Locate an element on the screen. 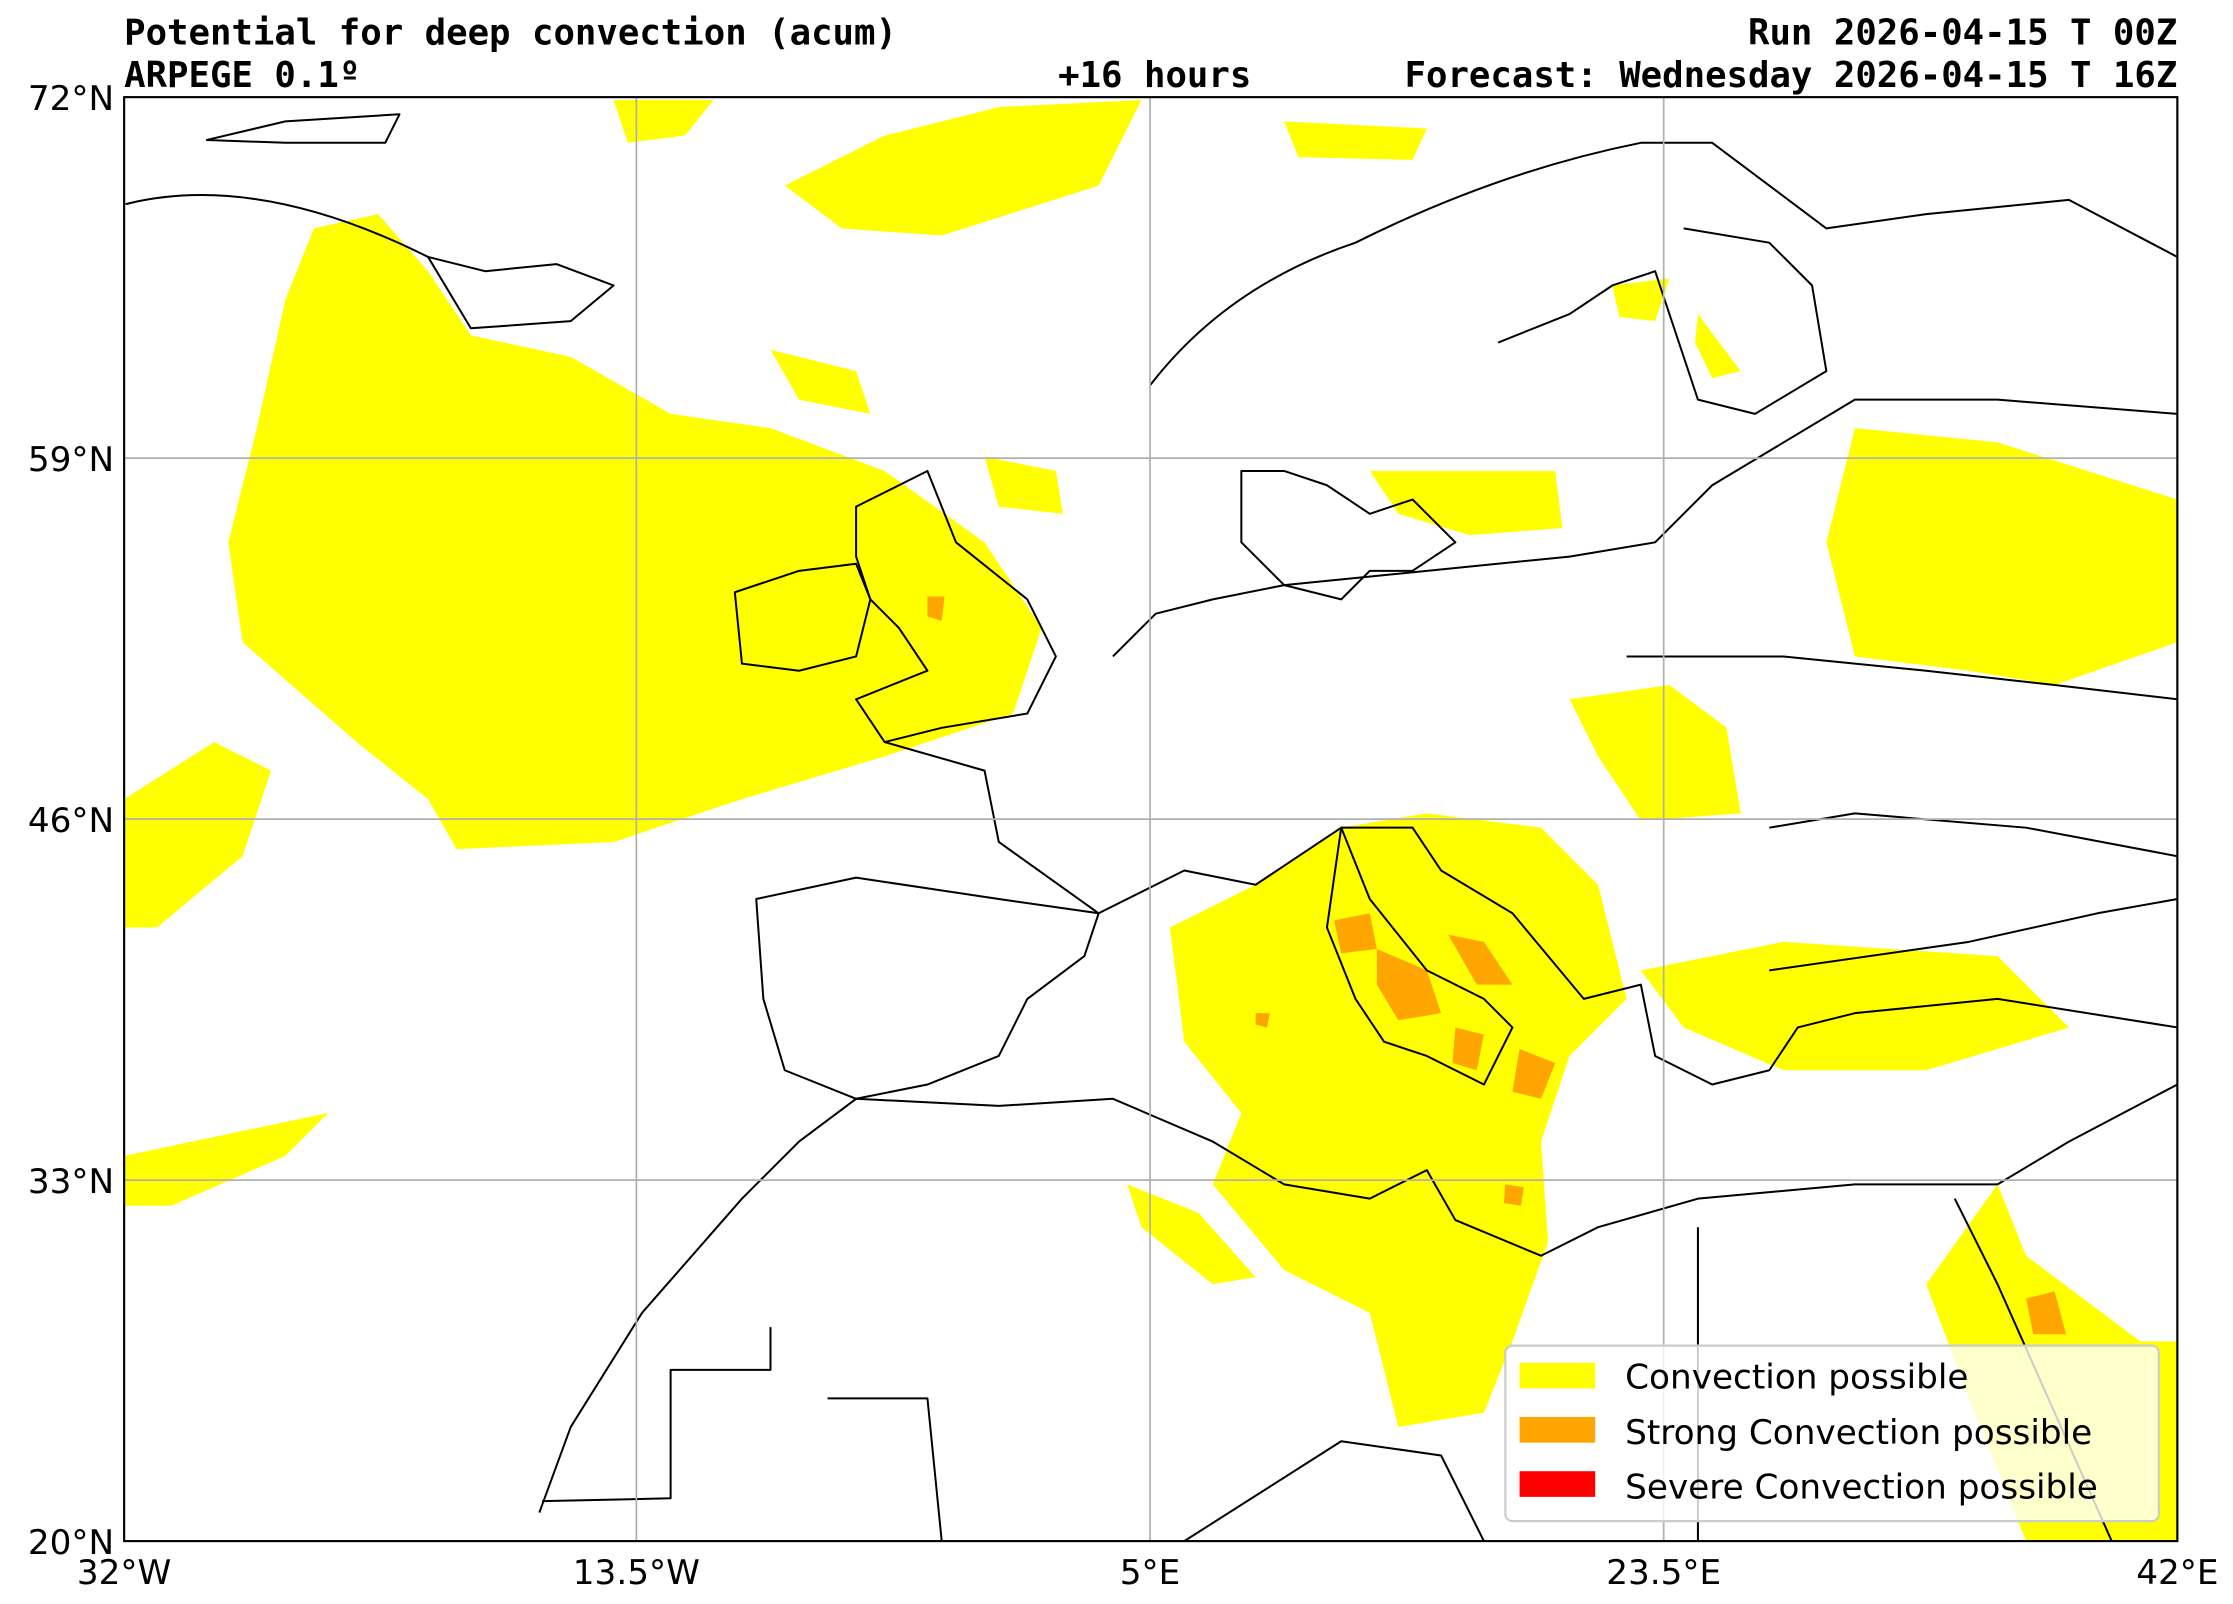  x-tick-label: 5°E is located at coordinates (1150, 1573).